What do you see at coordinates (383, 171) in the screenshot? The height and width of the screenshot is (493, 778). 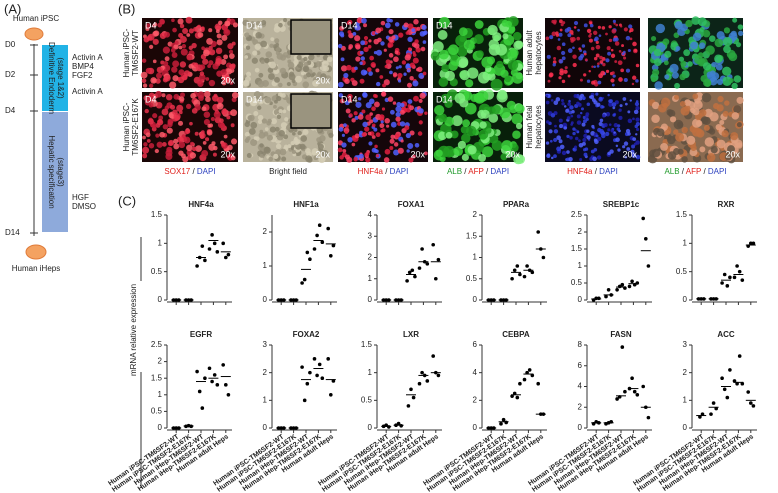 I see `caption: HNF4a / DAPI` at bounding box center [383, 171].